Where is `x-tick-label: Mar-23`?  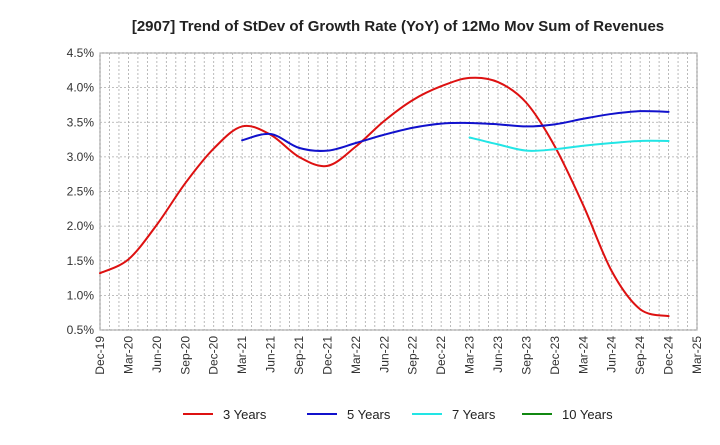
x-tick-label: Mar-23 is located at coordinates (470, 355).